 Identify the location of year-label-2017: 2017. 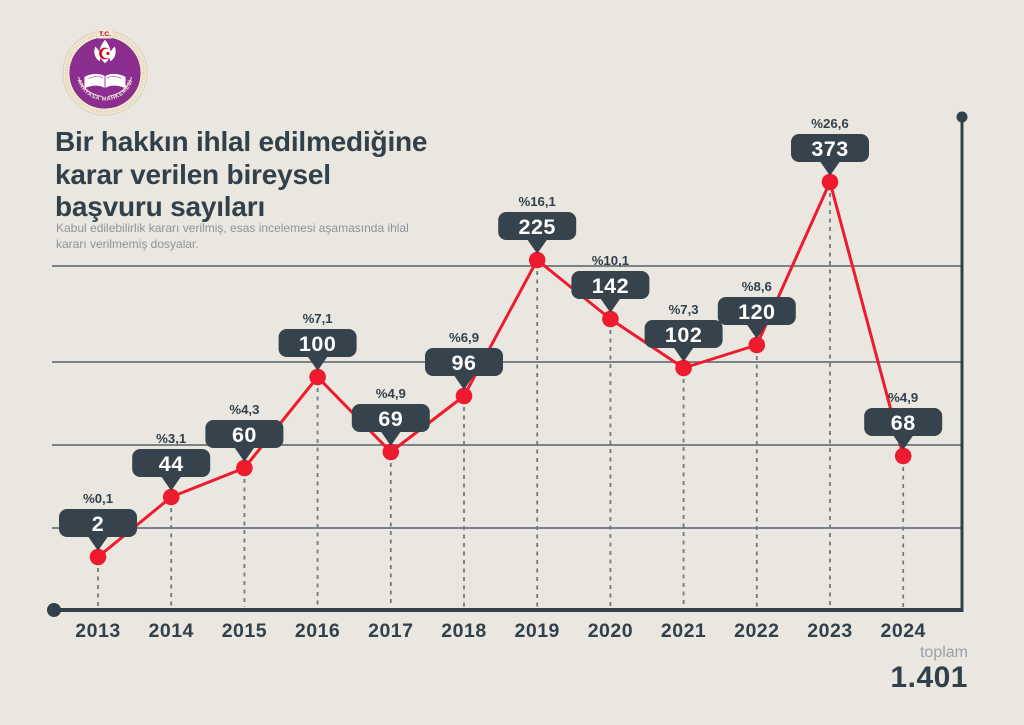
(390, 631).